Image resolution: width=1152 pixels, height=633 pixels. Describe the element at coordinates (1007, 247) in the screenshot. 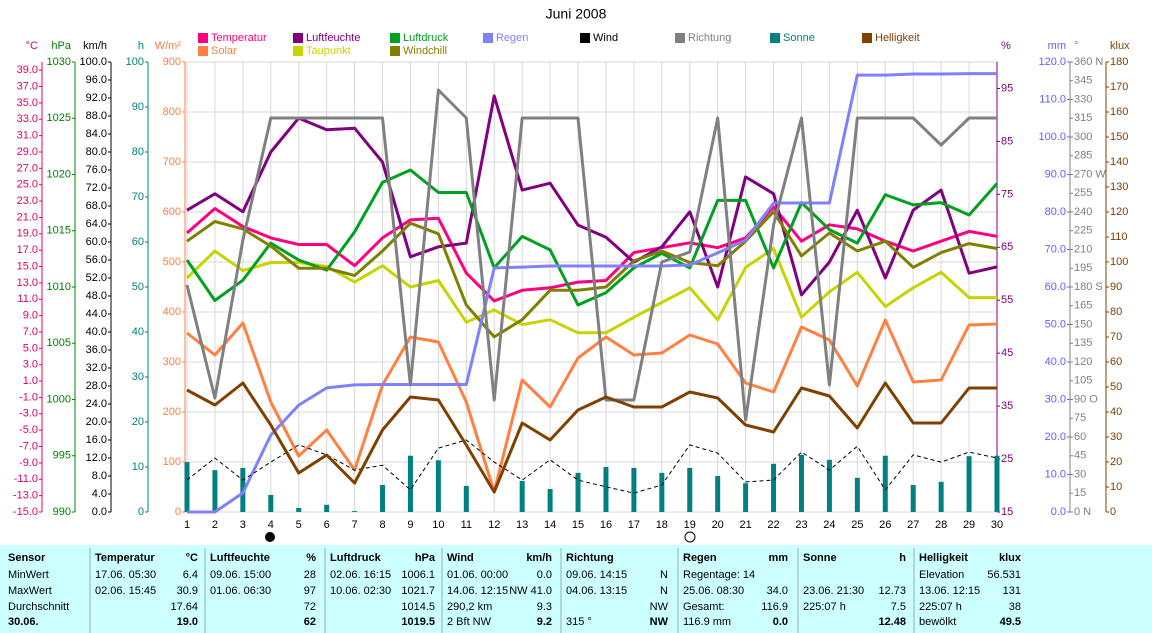

I see `y-tick-label: 65` at that location.